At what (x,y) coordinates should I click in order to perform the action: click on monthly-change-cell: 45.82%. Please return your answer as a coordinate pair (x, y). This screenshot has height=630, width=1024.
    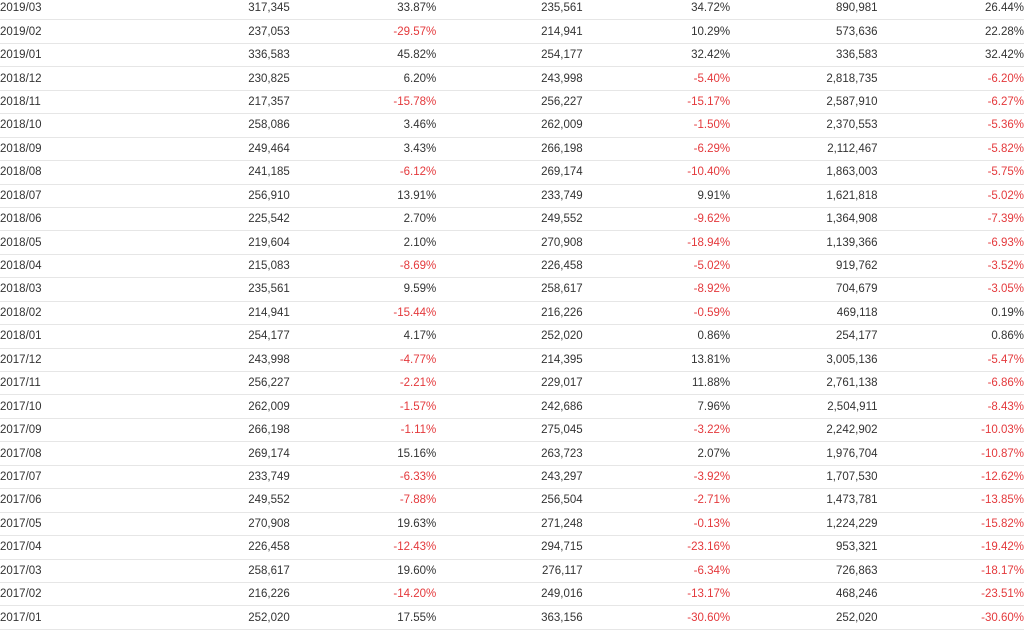
    Looking at the image, I should click on (363, 55).